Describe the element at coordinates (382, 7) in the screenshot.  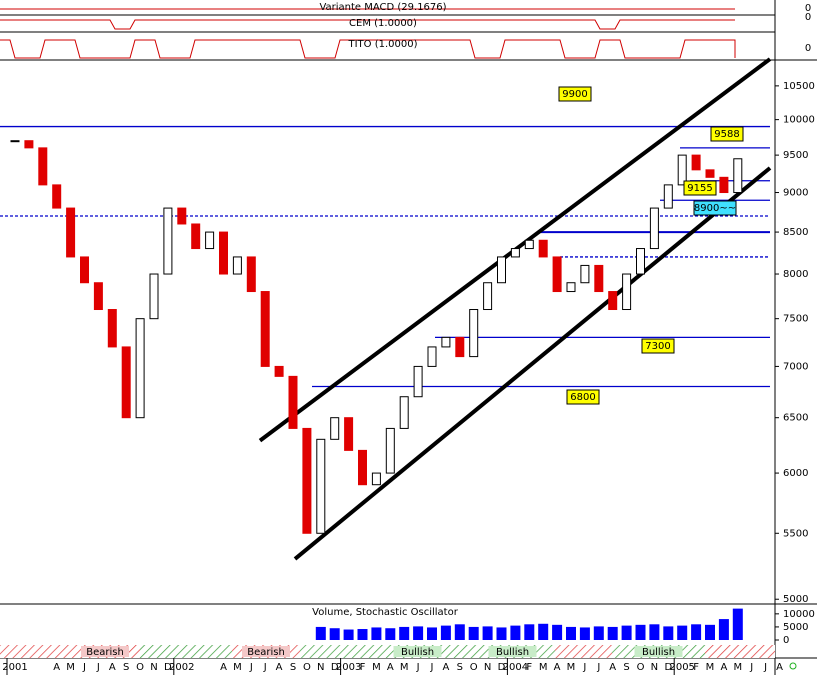
I see `indicator-title: Variante MACD (29.1676)` at that location.